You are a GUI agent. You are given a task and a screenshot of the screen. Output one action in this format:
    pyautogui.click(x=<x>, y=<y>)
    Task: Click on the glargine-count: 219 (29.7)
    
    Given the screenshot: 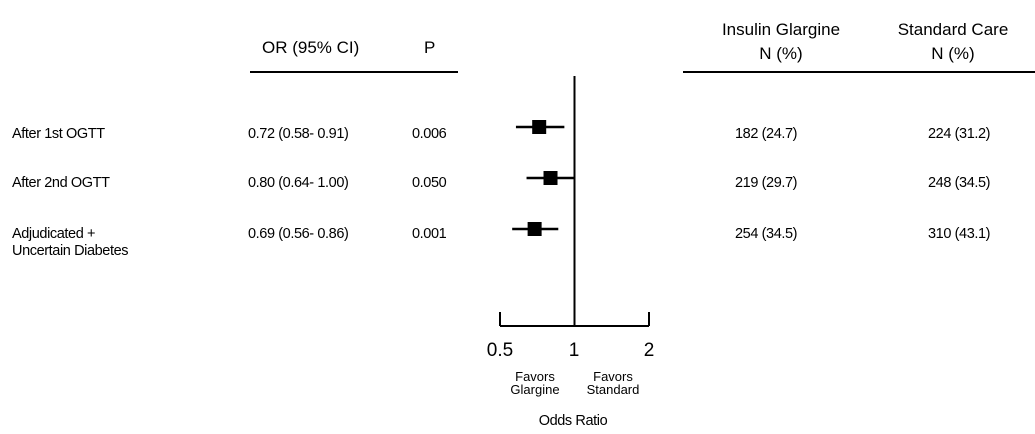 What is the action you would take?
    pyautogui.click(x=766, y=183)
    